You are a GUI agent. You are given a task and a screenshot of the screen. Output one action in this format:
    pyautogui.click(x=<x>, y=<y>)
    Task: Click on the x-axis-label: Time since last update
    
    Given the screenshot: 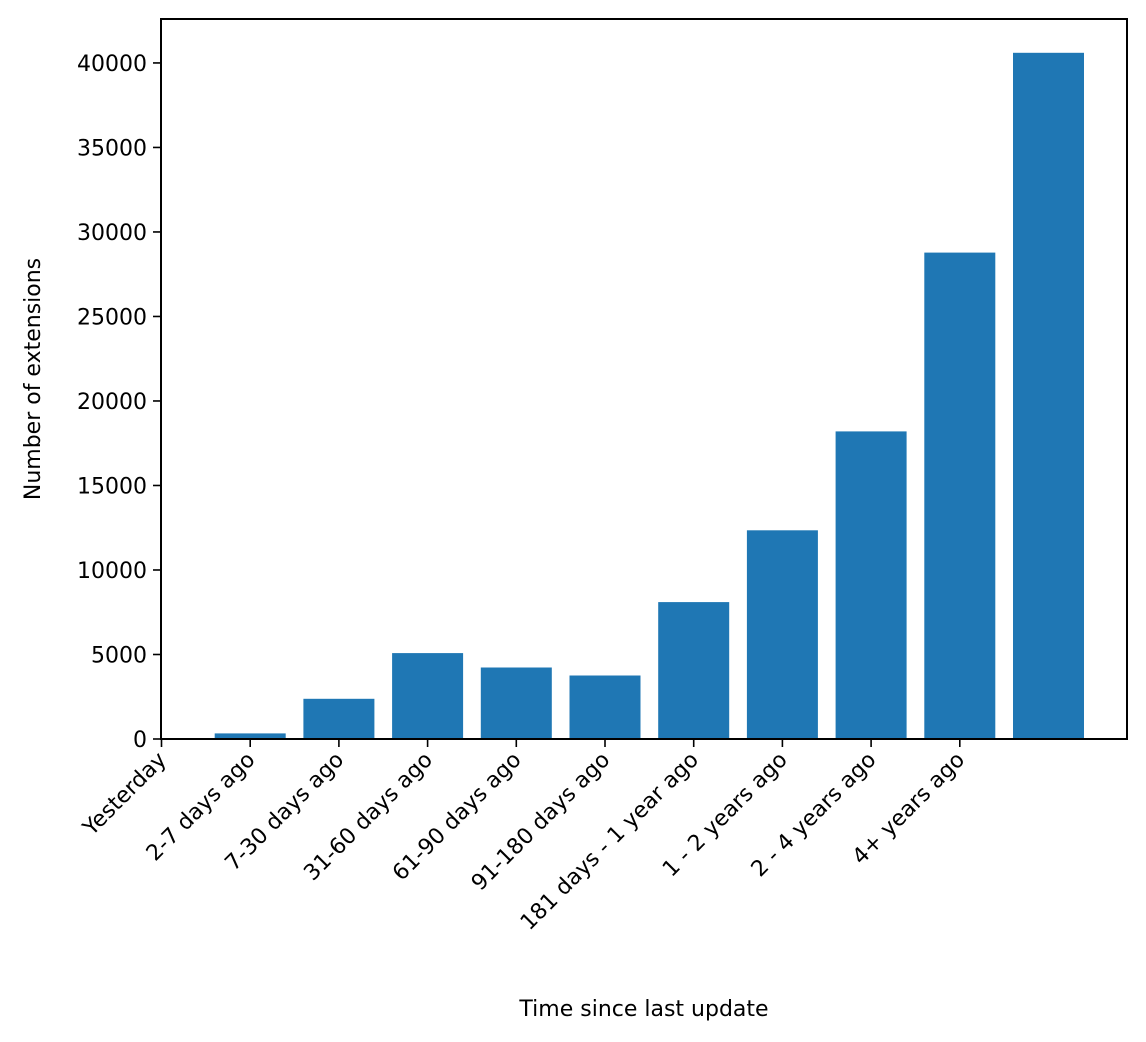 What is the action you would take?
    pyautogui.click(x=643, y=1009)
    